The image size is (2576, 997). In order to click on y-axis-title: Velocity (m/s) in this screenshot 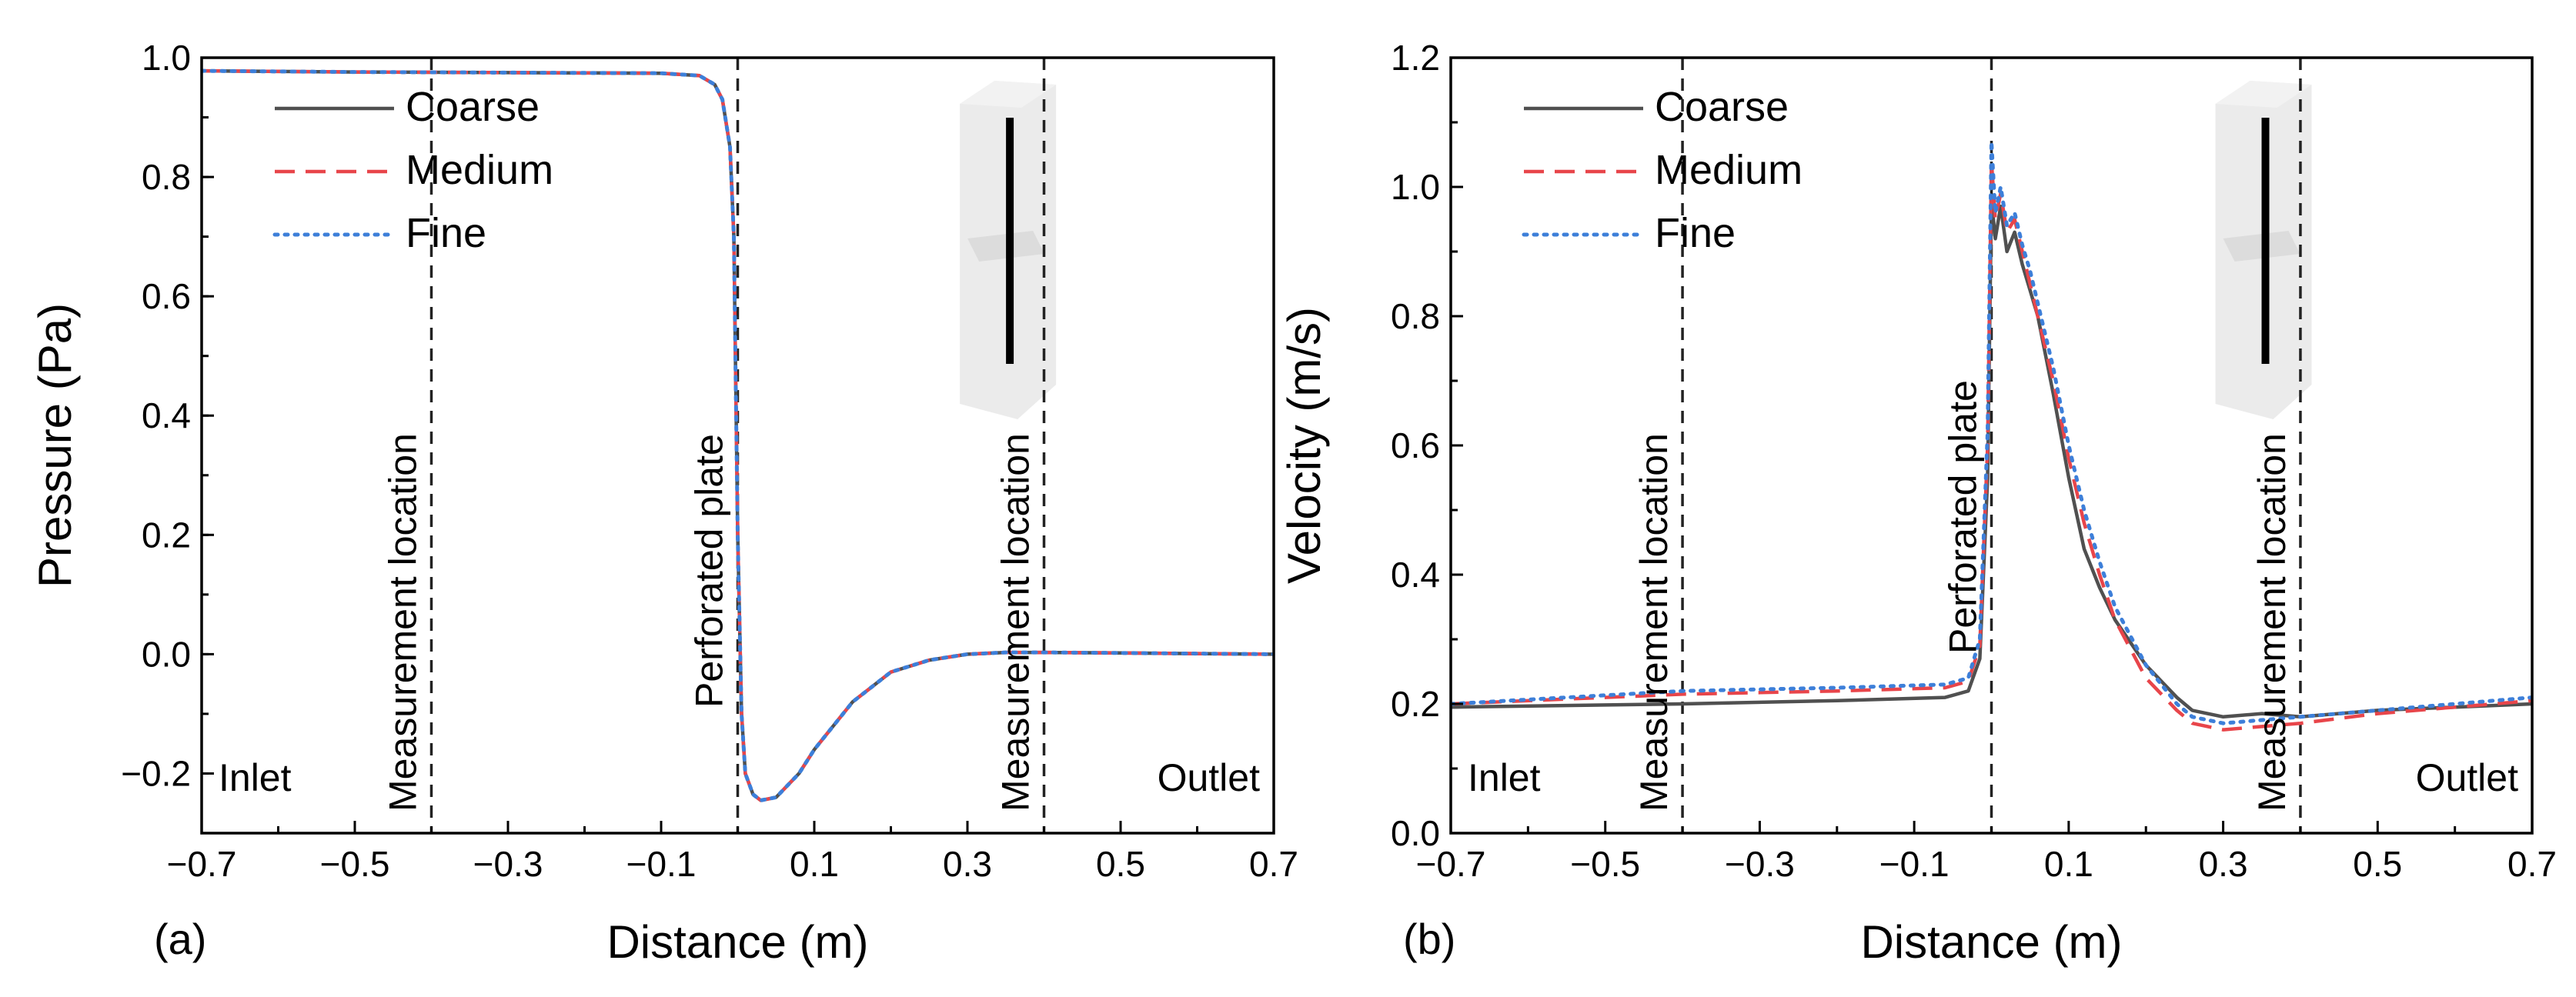, I will do `click(1304, 446)`.